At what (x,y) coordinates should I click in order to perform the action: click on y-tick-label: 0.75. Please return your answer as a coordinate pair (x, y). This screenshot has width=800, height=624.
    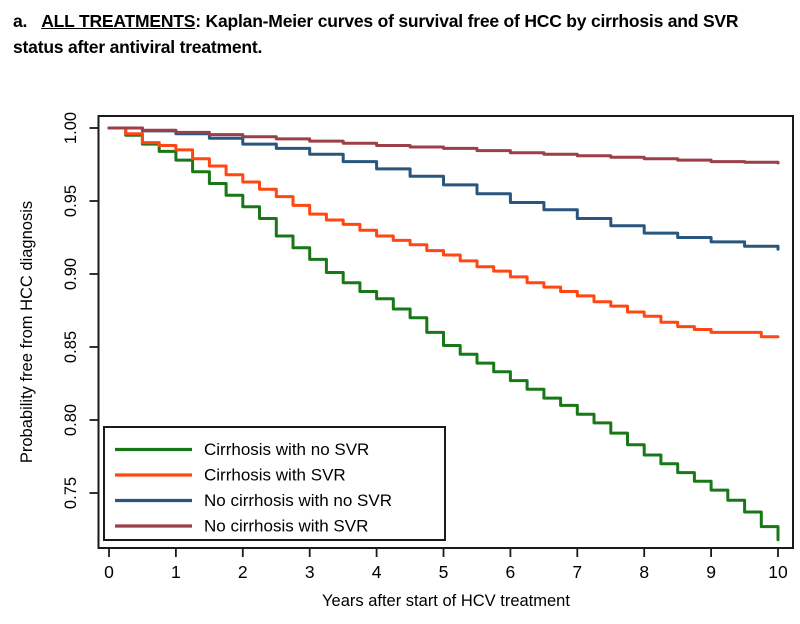
    Looking at the image, I should click on (71, 493).